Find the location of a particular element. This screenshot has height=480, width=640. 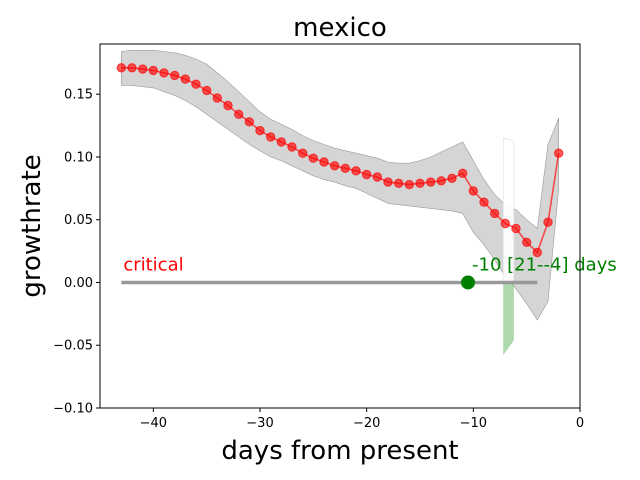

x-tick-label: −20 is located at coordinates (366, 423).